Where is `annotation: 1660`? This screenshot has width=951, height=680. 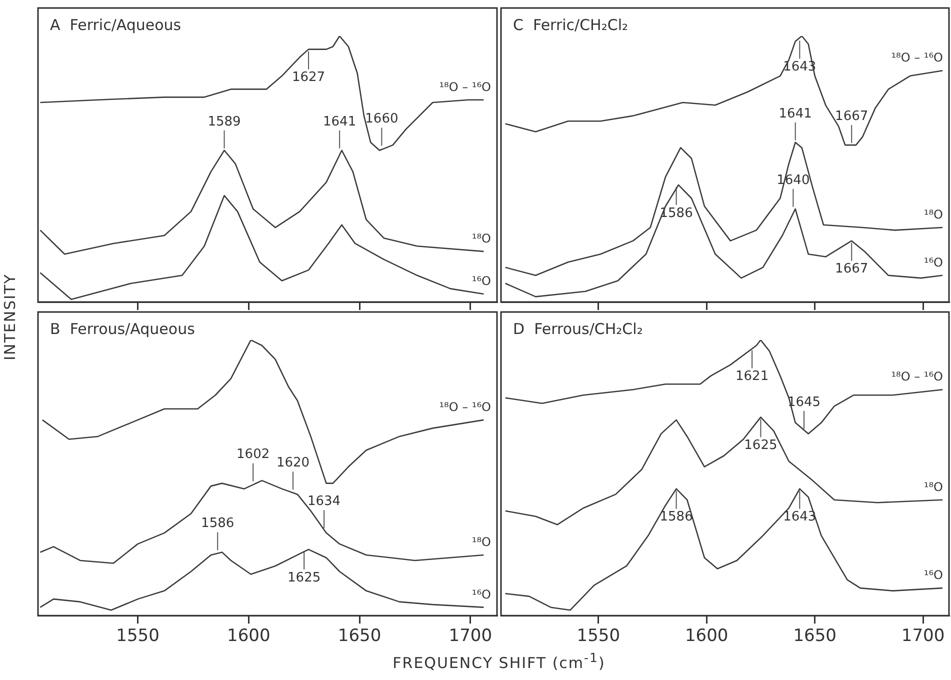
annotation: 1660 is located at coordinates (381, 119).